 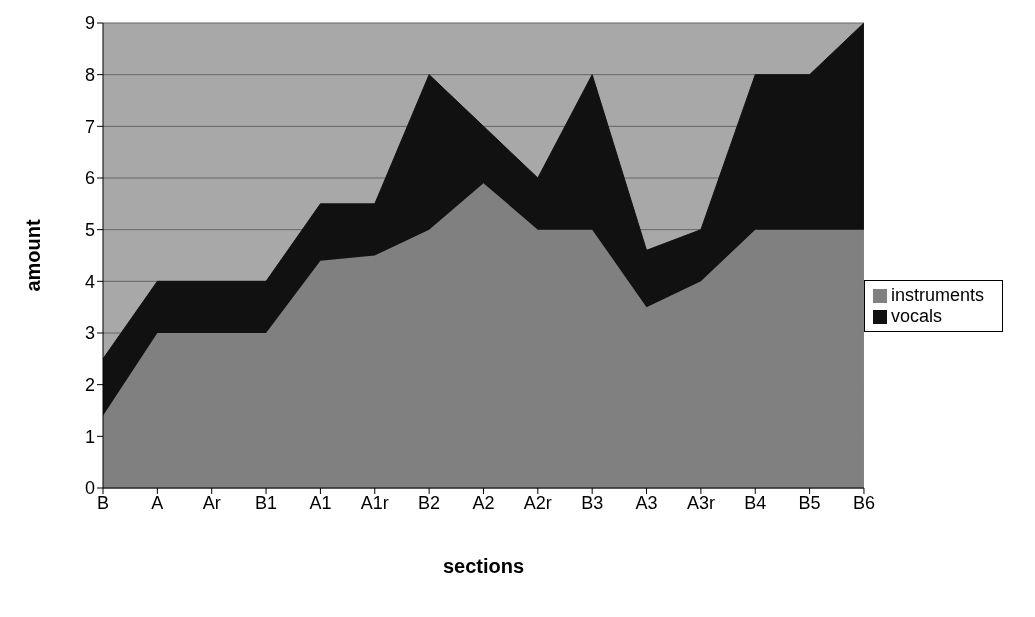 What do you see at coordinates (755, 502) in the screenshot?
I see `x-tick-label: B4` at bounding box center [755, 502].